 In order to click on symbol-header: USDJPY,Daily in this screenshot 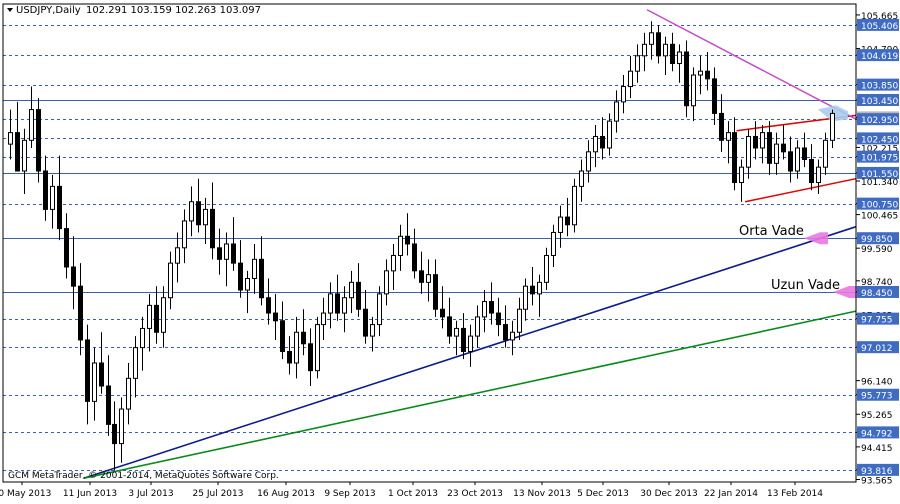, I will do `click(48, 10)`.